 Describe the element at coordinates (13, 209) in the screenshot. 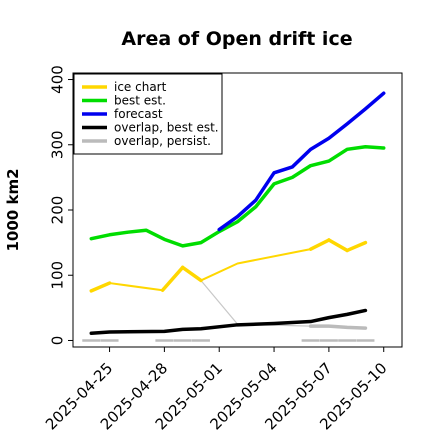

I see `y-axis-label: 1000 km2` at that location.